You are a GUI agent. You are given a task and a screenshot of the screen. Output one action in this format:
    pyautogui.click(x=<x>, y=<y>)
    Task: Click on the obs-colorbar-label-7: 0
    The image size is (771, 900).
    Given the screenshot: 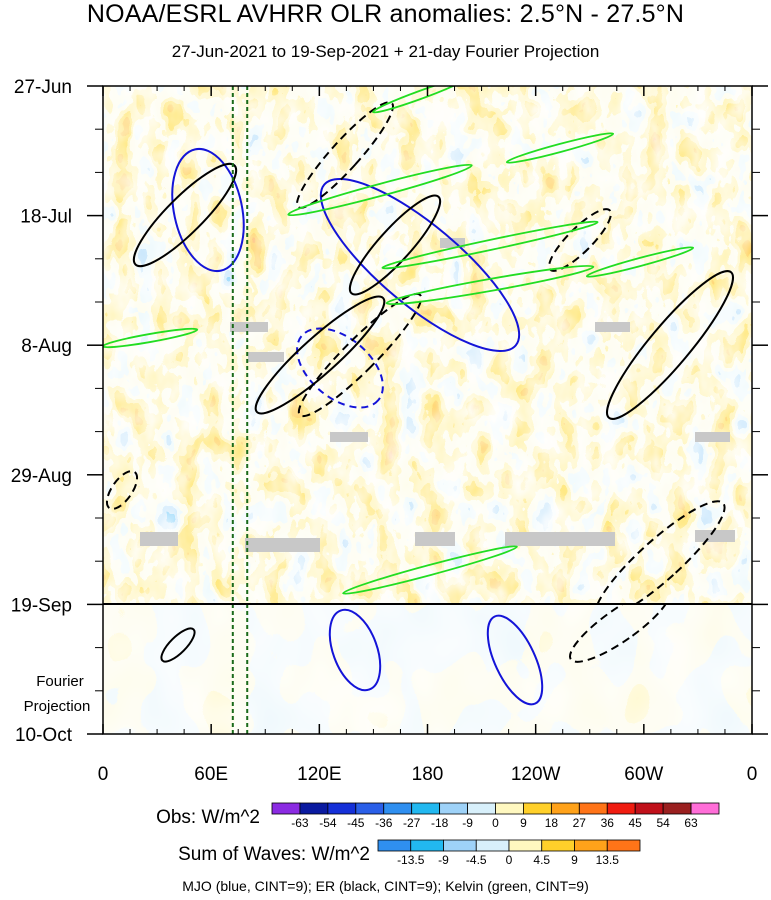 What is the action you would take?
    pyautogui.click(x=495, y=823)
    